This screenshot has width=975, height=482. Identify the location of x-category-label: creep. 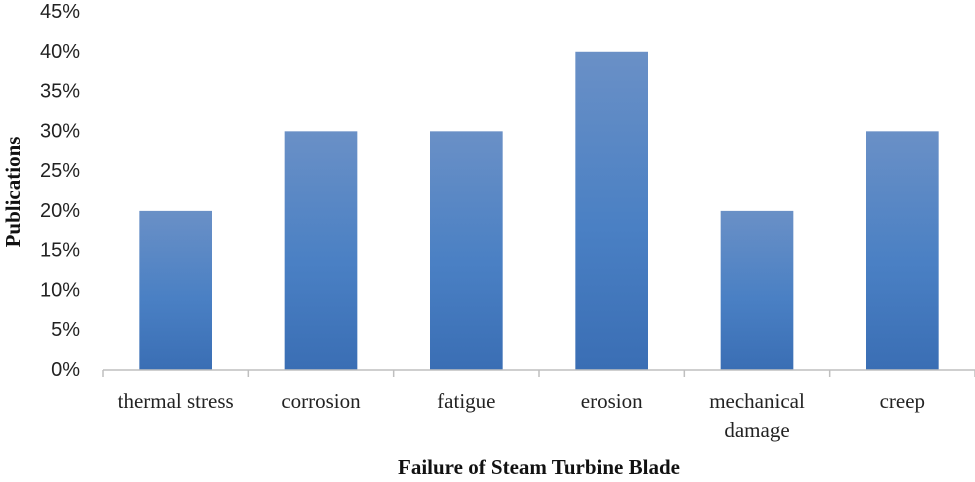
(902, 401).